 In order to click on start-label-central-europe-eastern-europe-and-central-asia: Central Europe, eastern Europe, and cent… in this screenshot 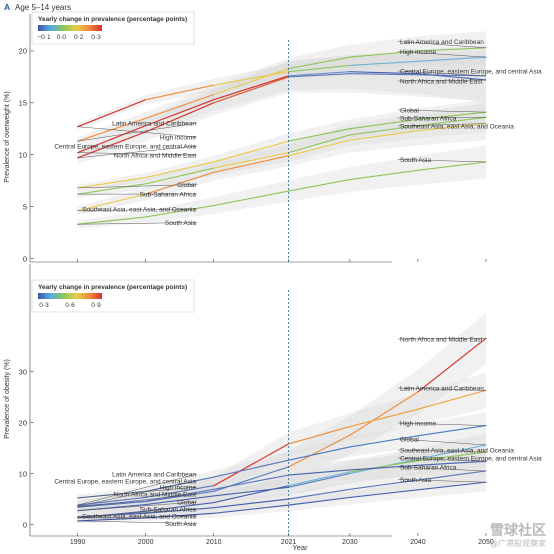, I will do `click(125, 482)`.